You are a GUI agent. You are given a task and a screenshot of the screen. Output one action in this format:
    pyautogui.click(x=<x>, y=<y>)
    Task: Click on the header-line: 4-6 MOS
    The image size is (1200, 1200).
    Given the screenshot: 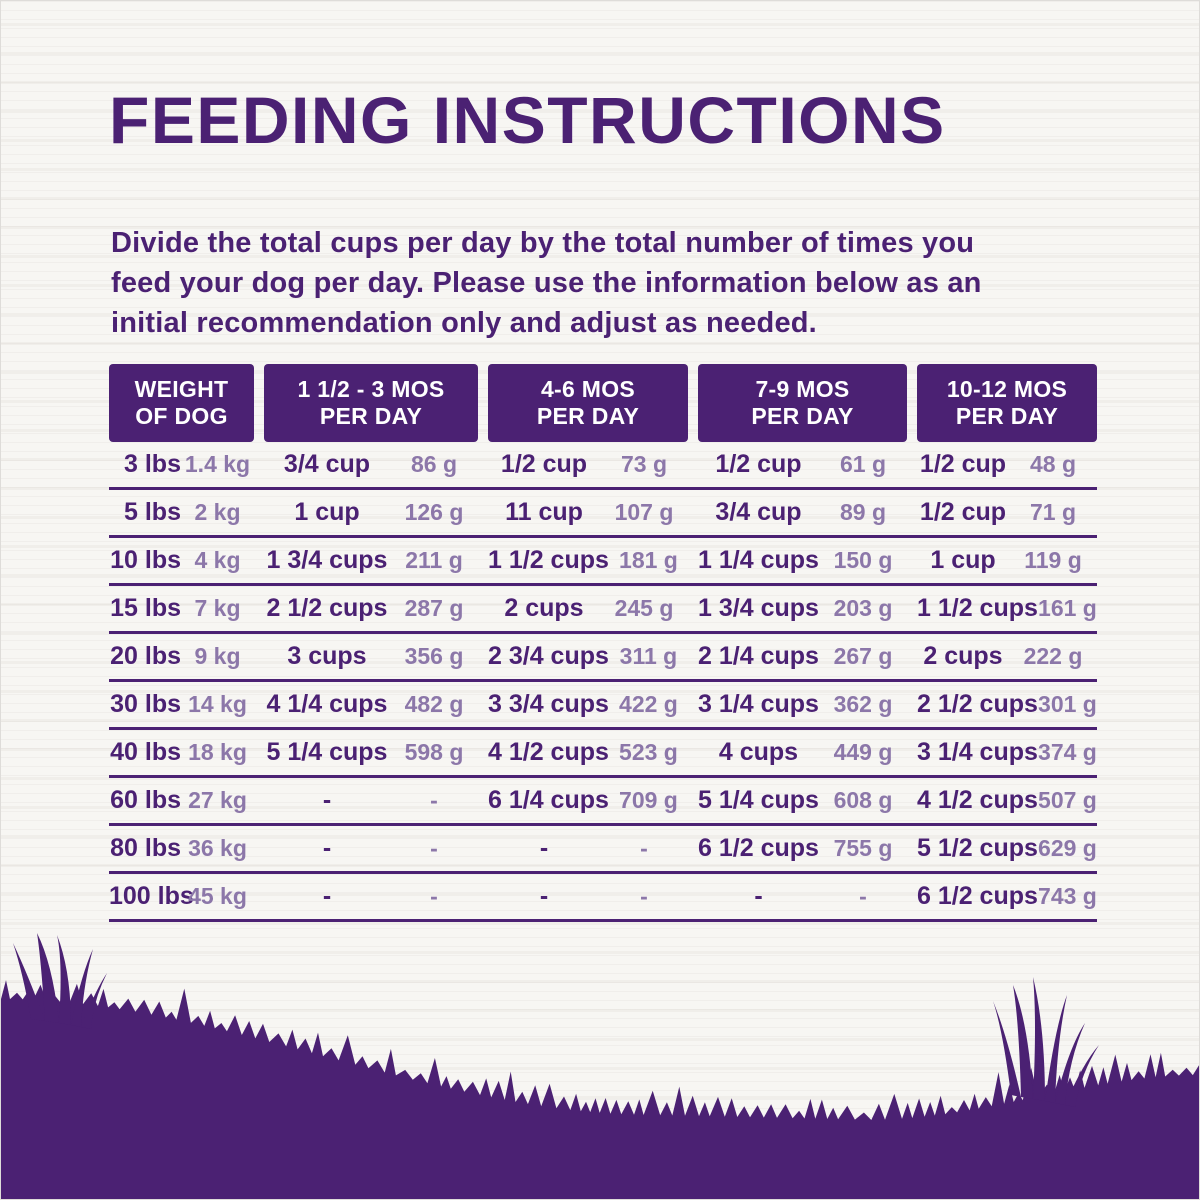 What is the action you would take?
    pyautogui.click(x=588, y=389)
    